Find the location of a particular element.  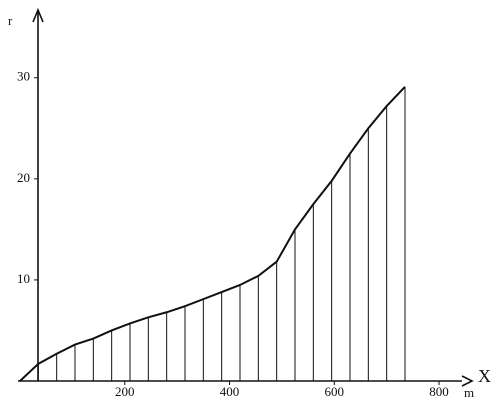

x-axis-label: X is located at coordinates (484, 376).